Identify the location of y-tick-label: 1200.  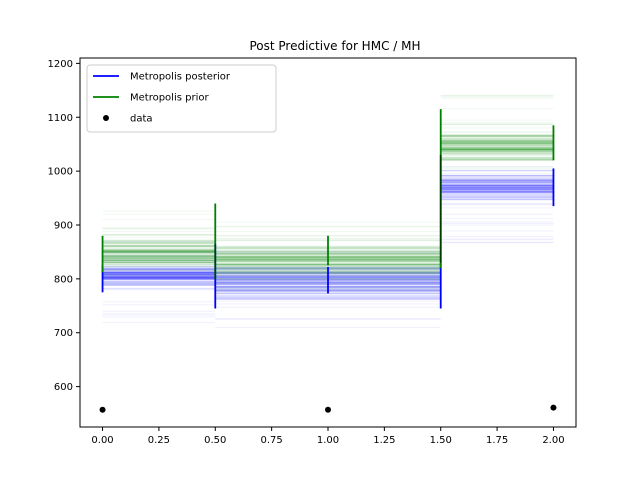
(60, 64).